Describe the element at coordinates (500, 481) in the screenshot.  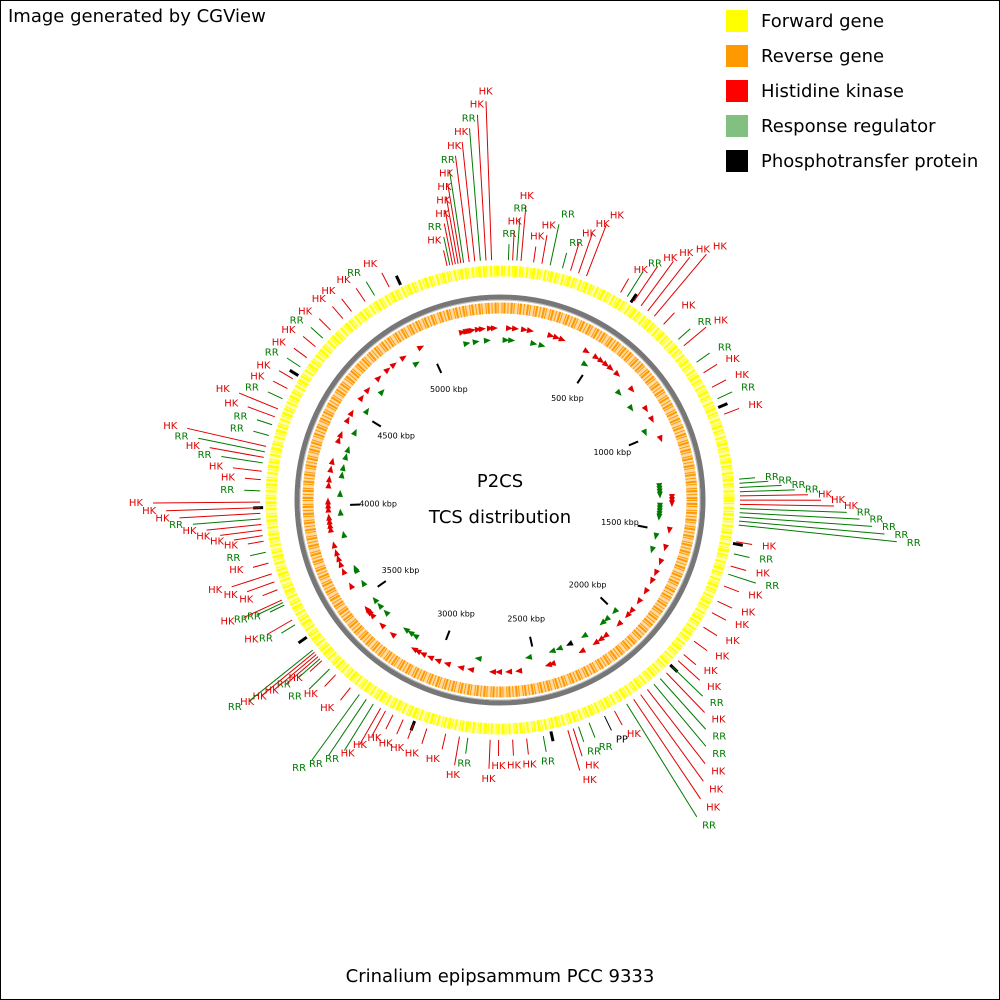
I see `center-title: P2CS` at that location.